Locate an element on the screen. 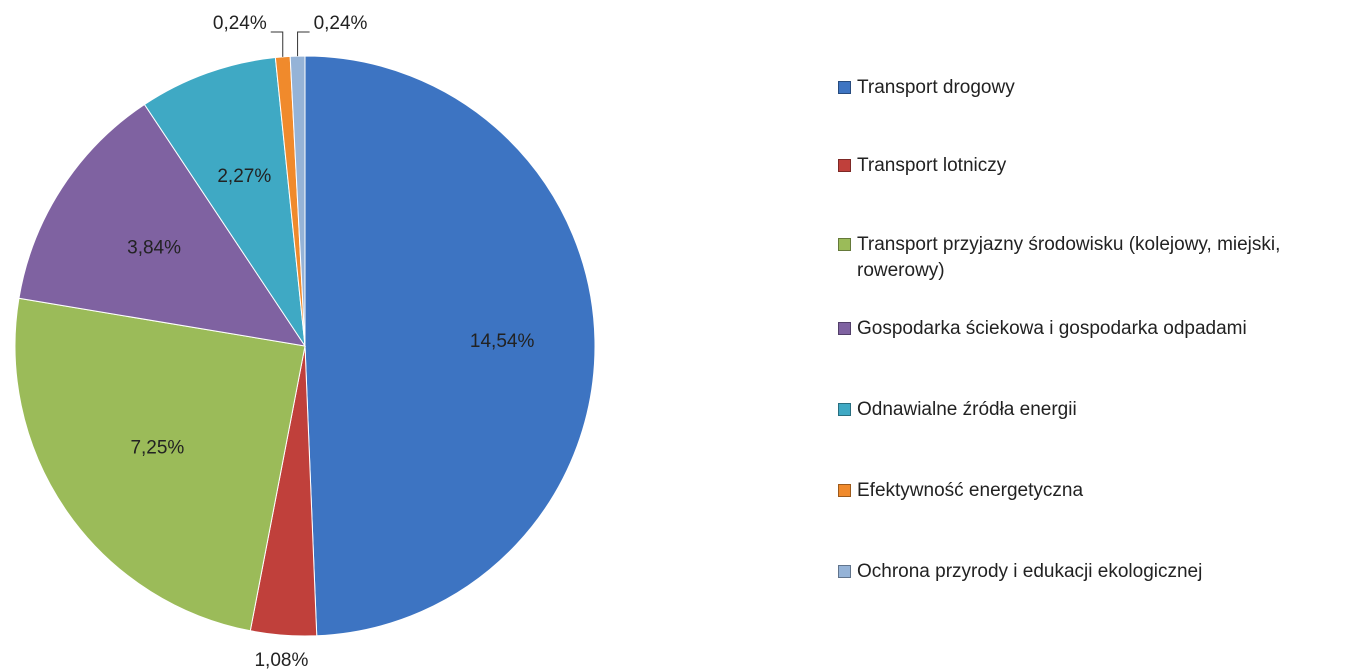 This screenshot has width=1355, height=670. data-label: 7,25% is located at coordinates (157, 448).